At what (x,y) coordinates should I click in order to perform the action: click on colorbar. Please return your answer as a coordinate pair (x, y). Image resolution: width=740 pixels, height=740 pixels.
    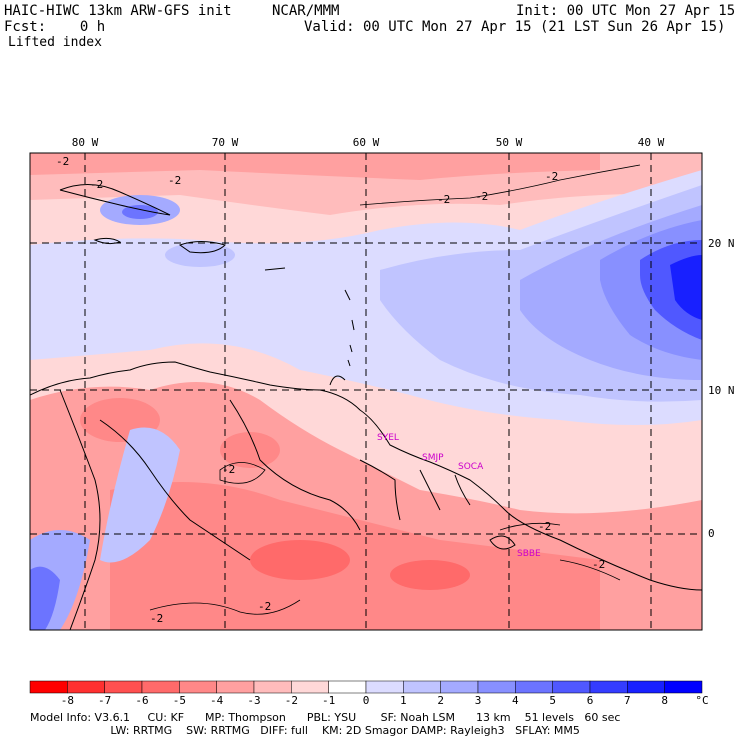
    Looking at the image, I should click on (366, 687).